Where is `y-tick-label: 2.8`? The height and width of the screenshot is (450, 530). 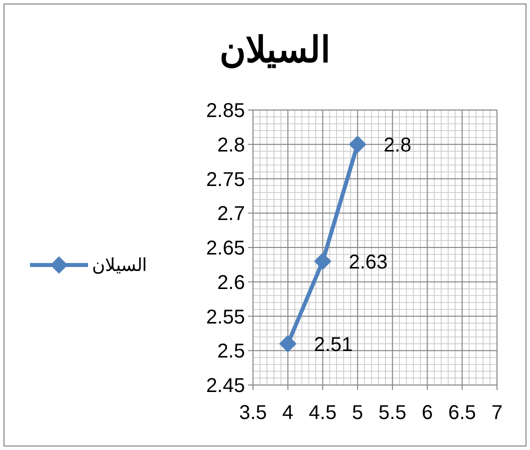 y-tick-label: 2.8 is located at coordinates (231, 145).